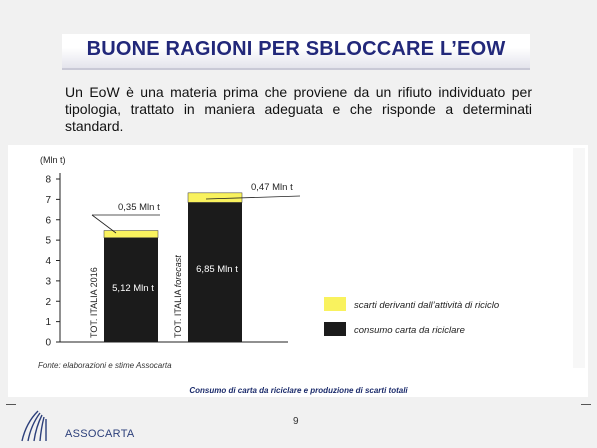  What do you see at coordinates (105, 365) in the screenshot?
I see `chart-source: Fonte: elaborazioni e stime Assocarta` at bounding box center [105, 365].